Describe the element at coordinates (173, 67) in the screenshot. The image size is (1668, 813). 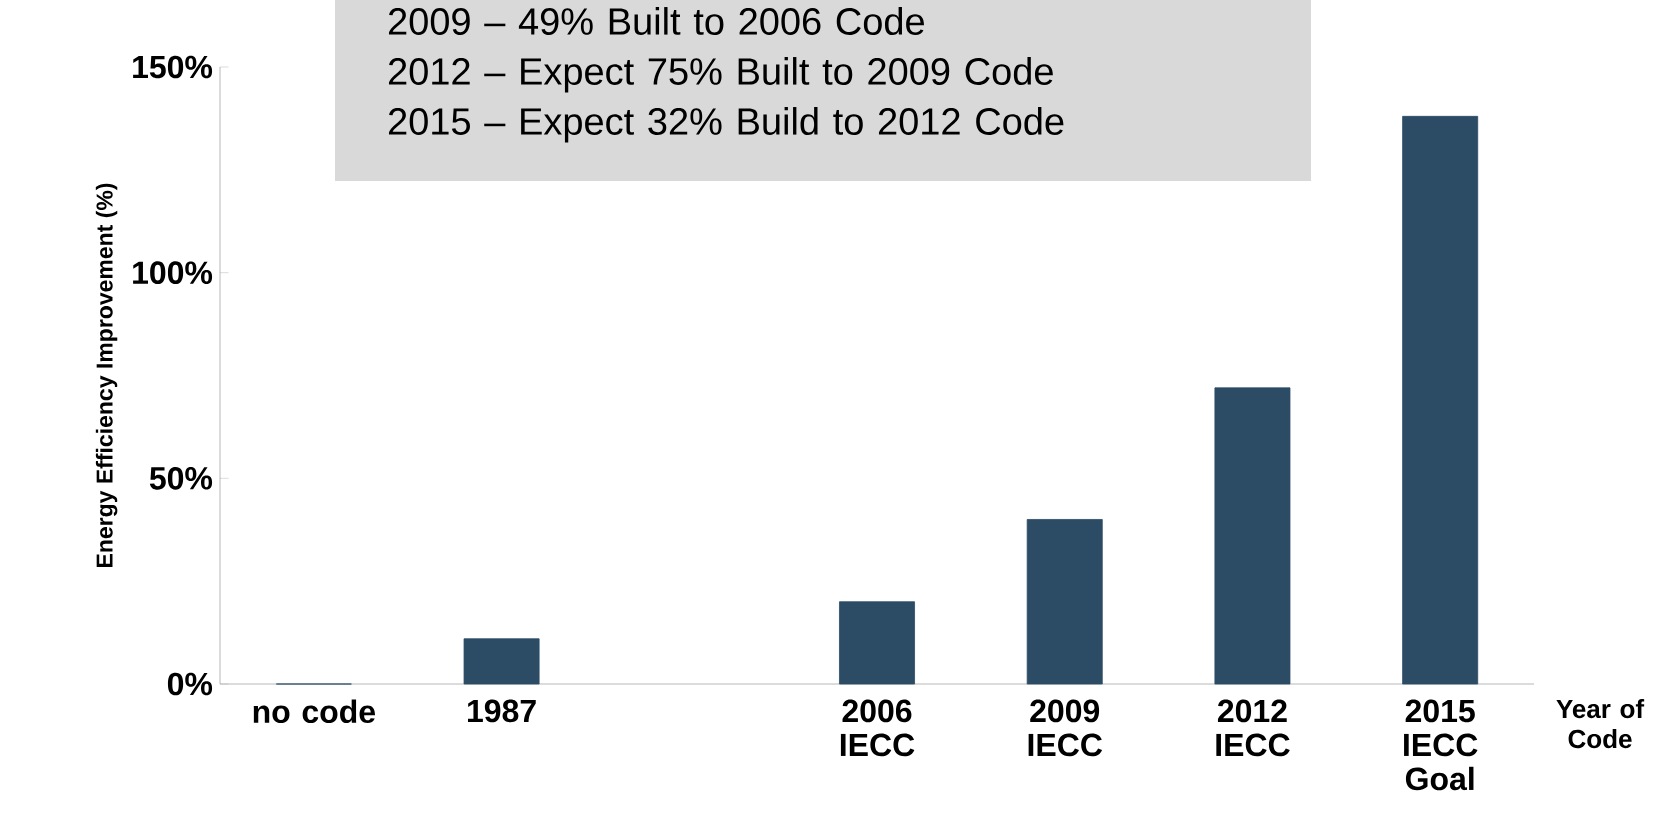
I see `y-tick-label: 150%` at that location.